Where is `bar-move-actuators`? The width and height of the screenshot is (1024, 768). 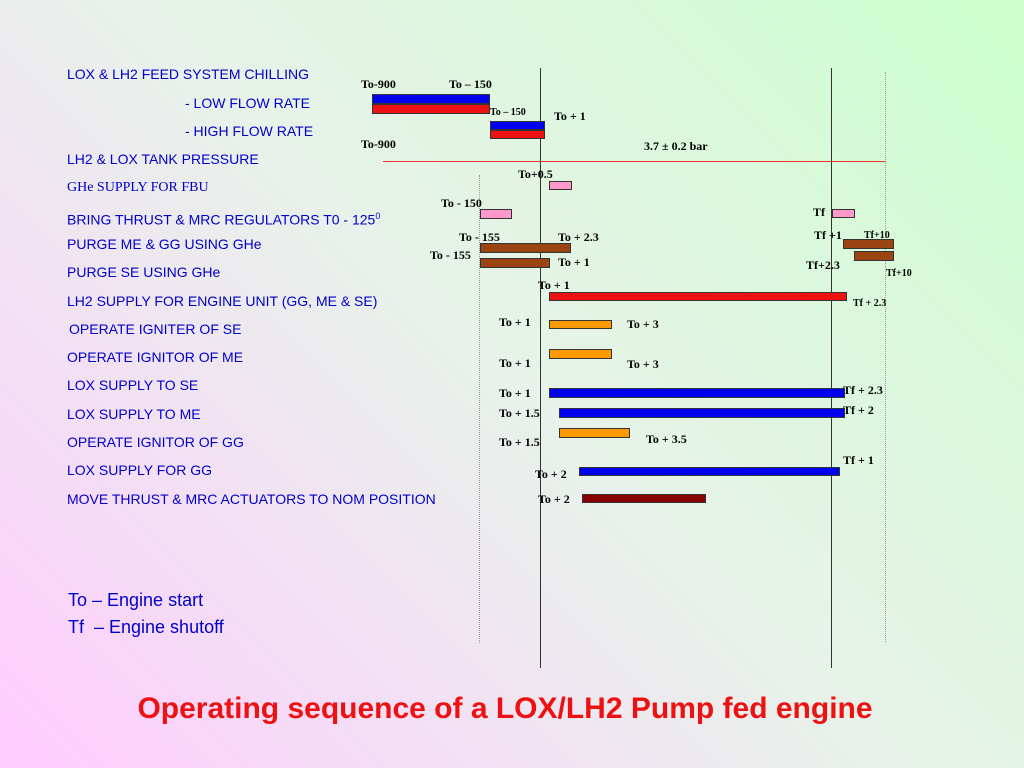
bar-move-actuators is located at coordinates (644, 498).